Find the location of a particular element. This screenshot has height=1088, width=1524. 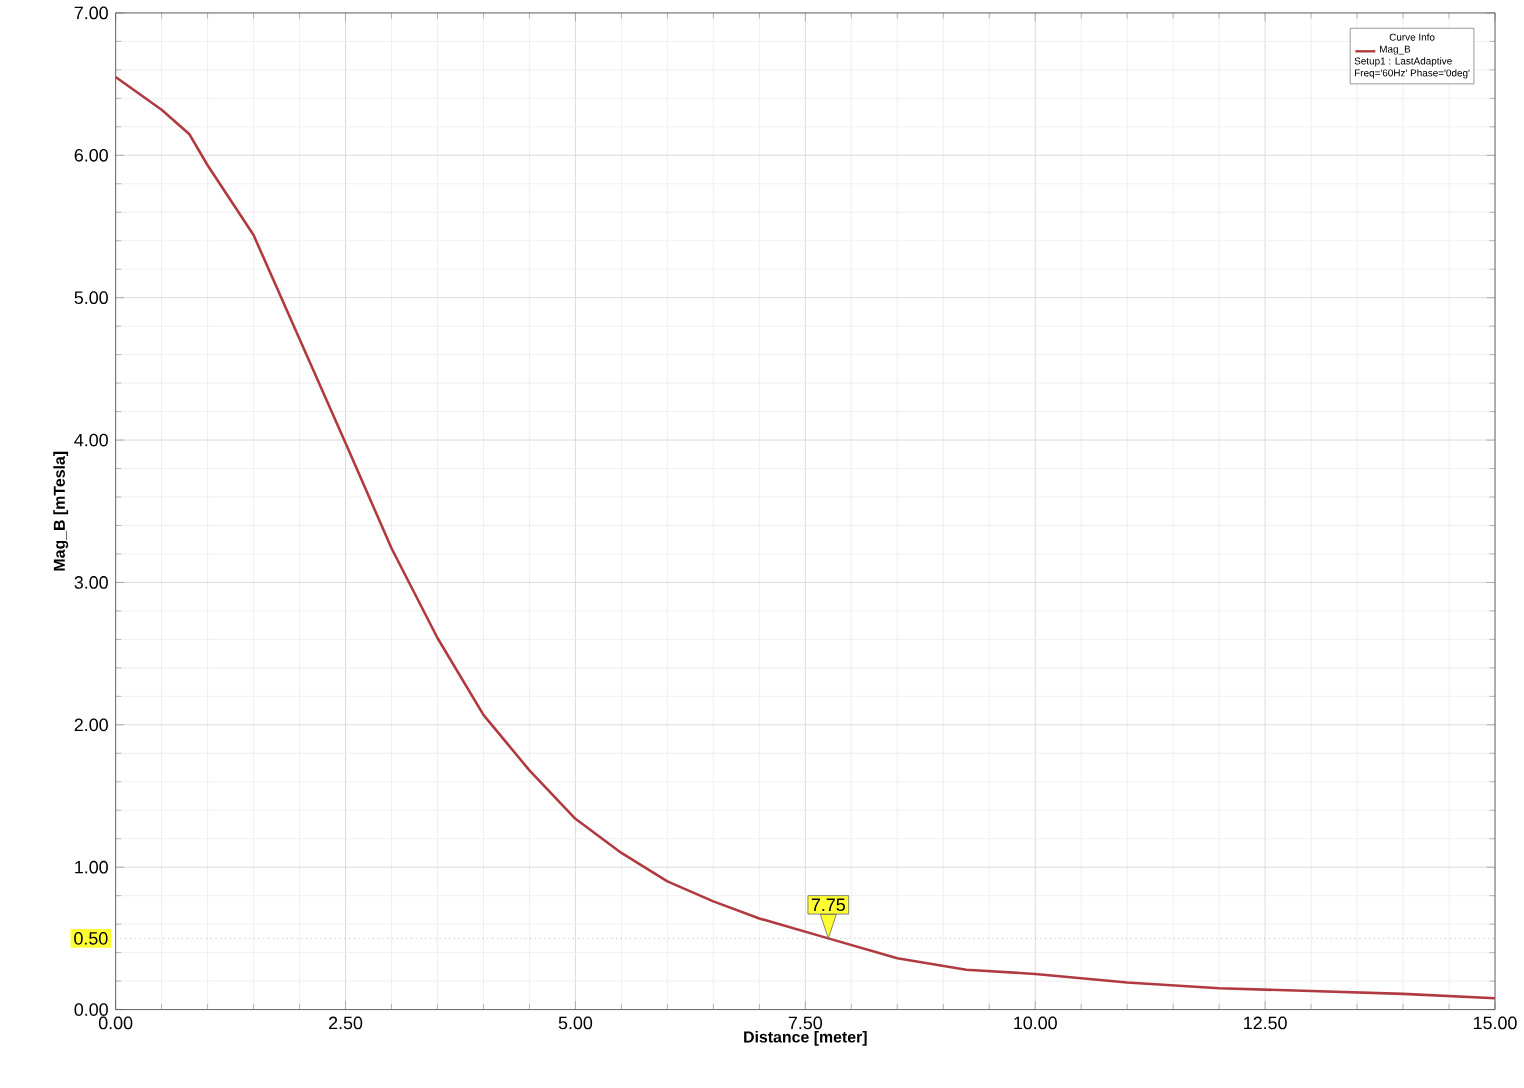

x-tick-label: 12.50 is located at coordinates (1265, 1023).